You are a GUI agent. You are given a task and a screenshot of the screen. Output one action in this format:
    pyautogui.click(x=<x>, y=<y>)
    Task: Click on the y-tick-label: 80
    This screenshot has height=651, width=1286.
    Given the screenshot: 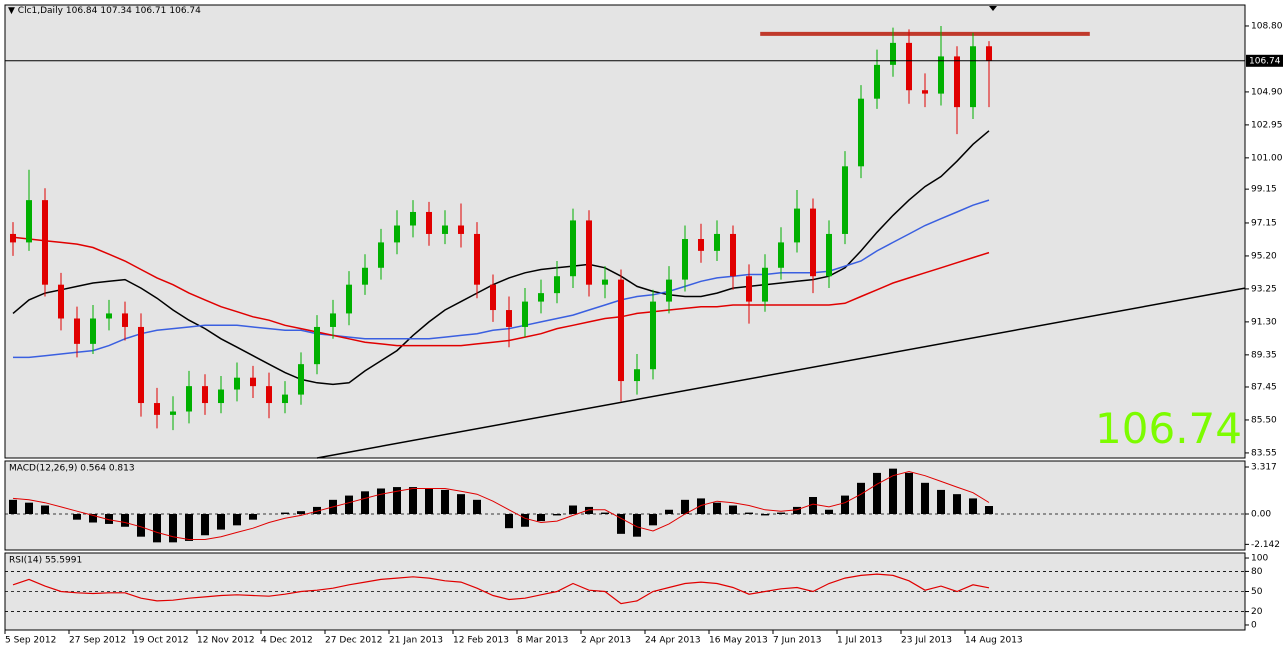 What is the action you would take?
    pyautogui.click(x=1257, y=572)
    